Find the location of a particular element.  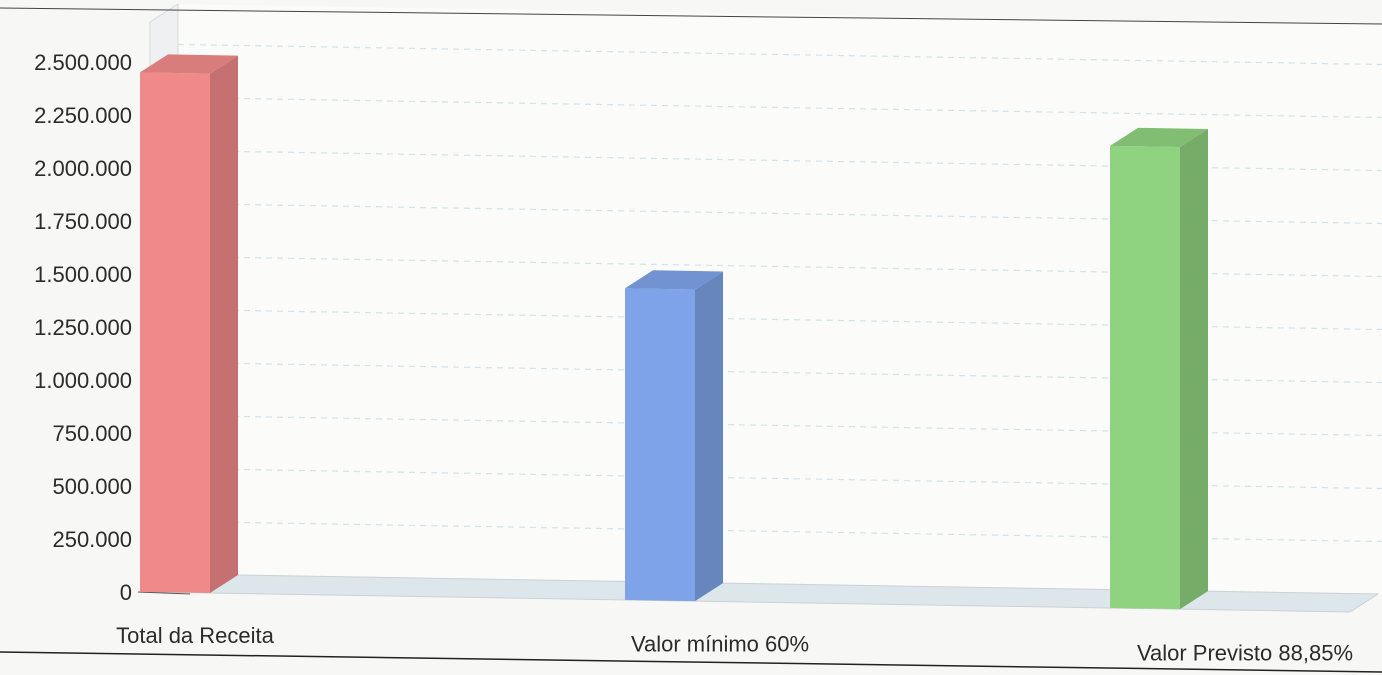

y-tick-label: 1.250.000 is located at coordinates (83, 327).